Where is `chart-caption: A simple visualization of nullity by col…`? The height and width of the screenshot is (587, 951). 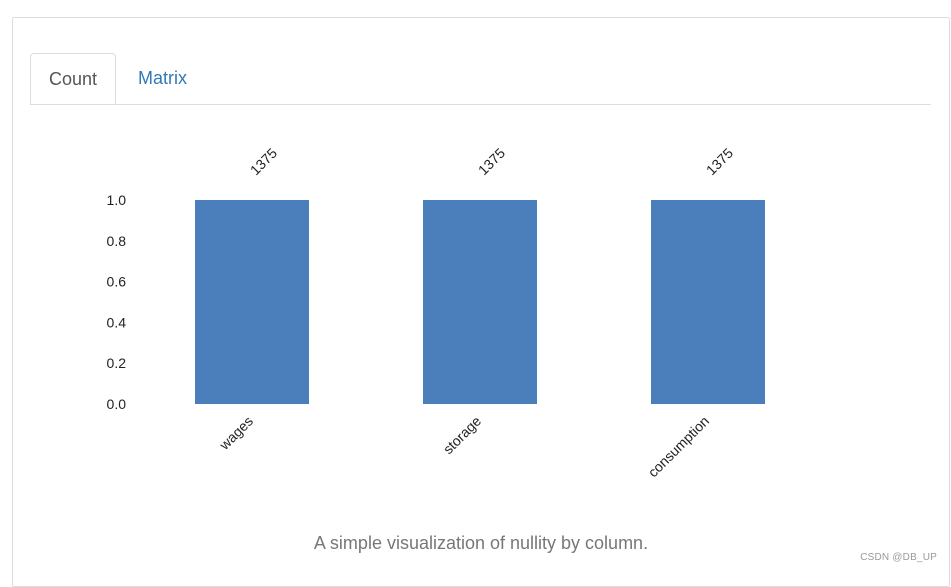 chart-caption: A simple visualization of nullity by col… is located at coordinates (481, 543).